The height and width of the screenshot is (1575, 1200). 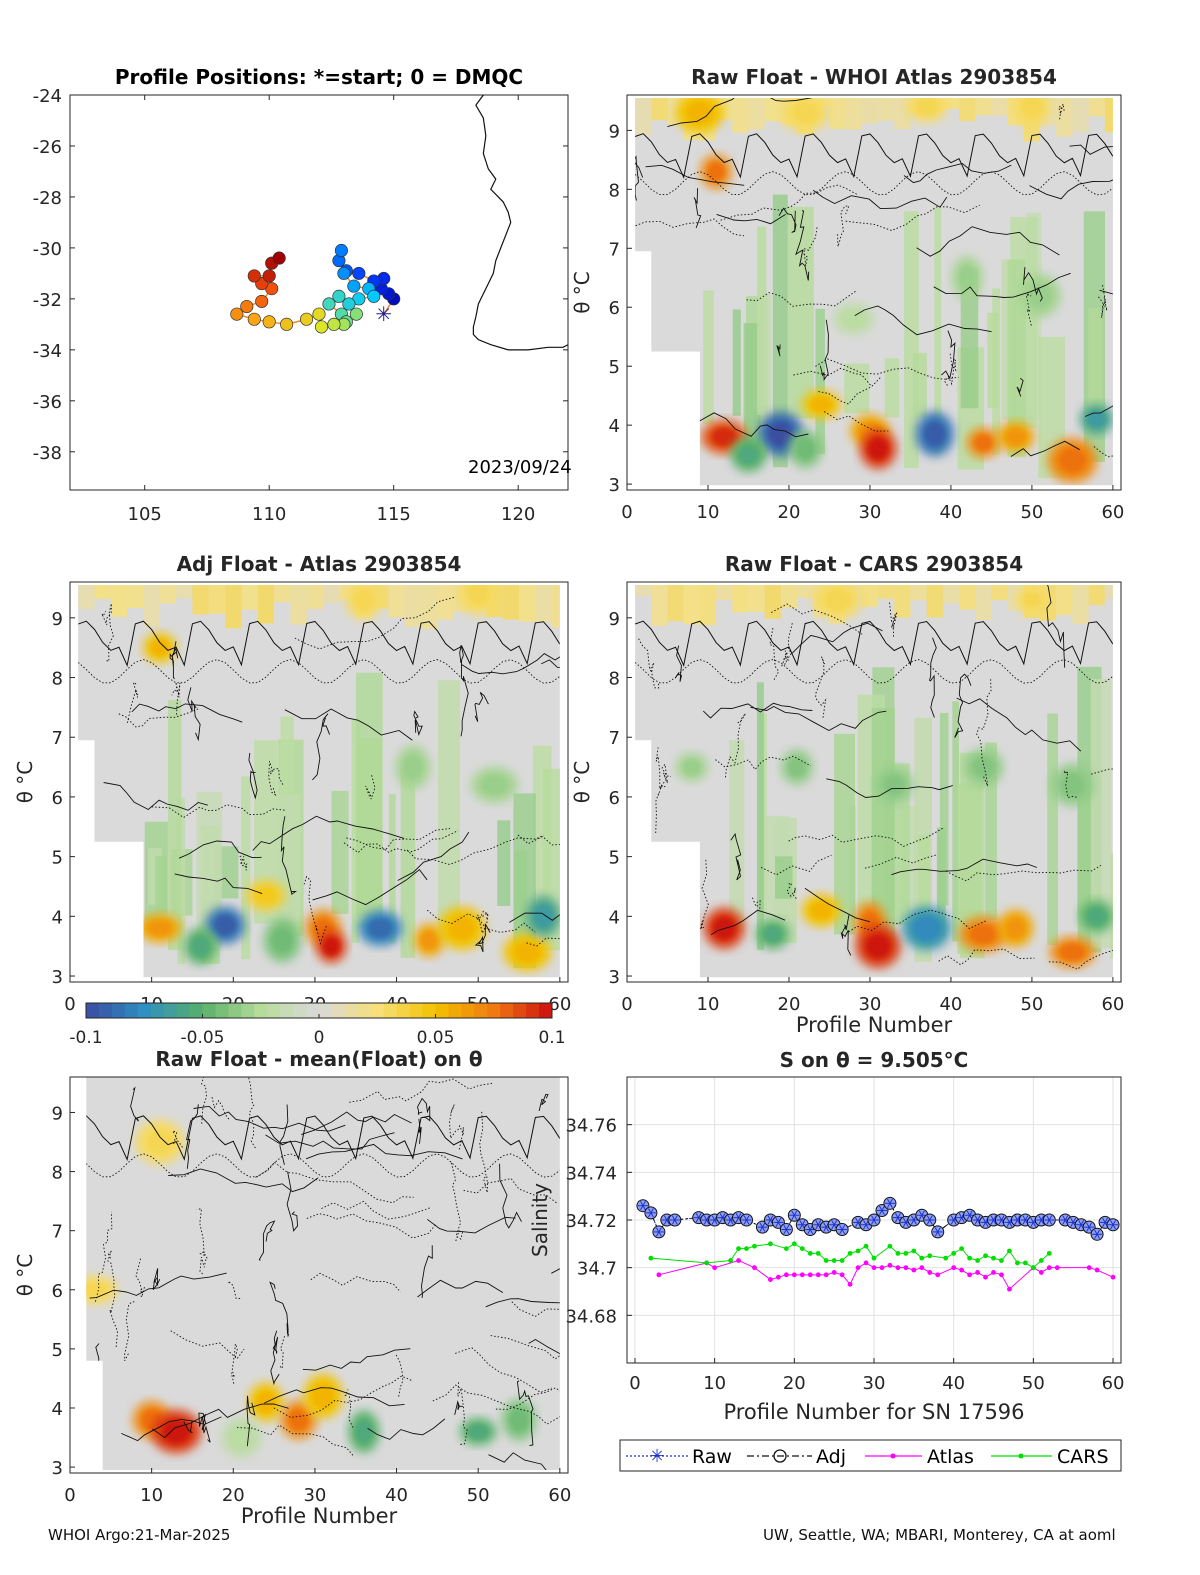 What do you see at coordinates (789, 1004) in the screenshot?
I see `x-tick-label: 20` at bounding box center [789, 1004].